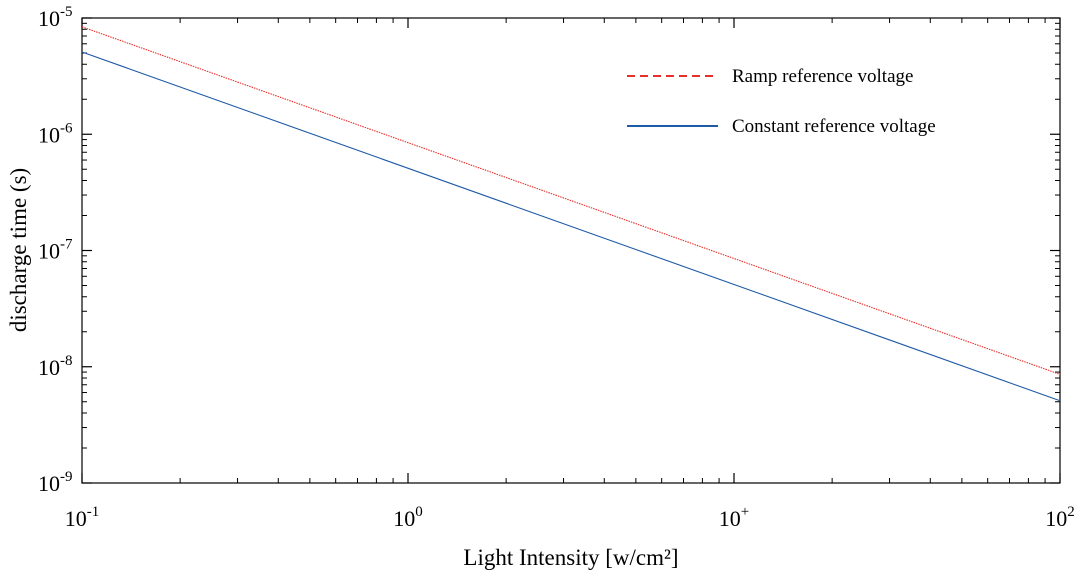 The image size is (1088, 578). I want to click on y-tick-label: 10⁻⁵, so click(55, 17).